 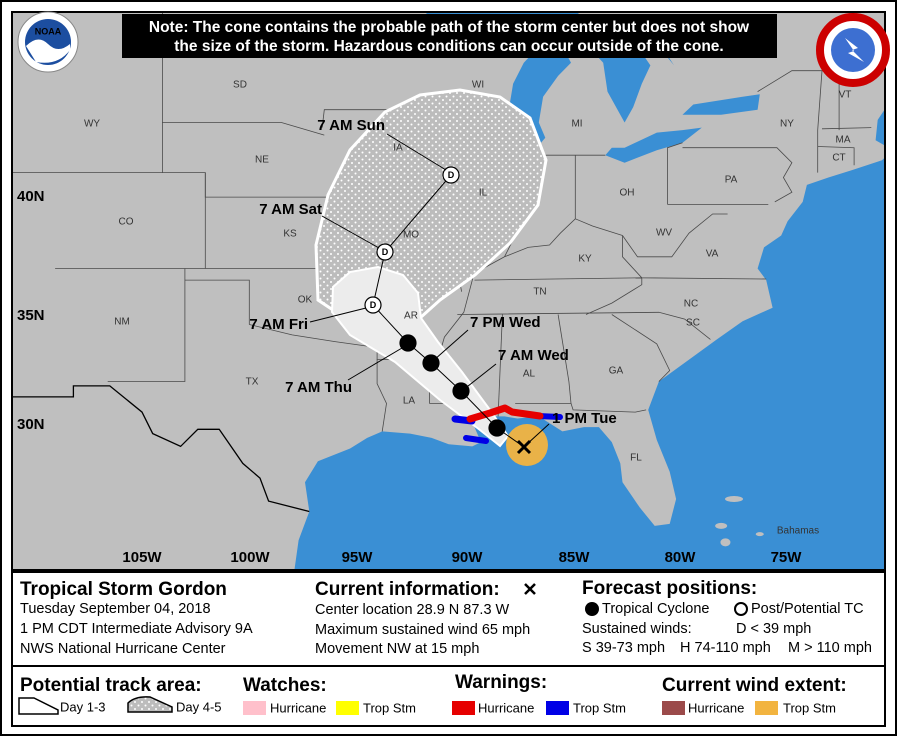 I want to click on state-label: IA, so click(x=398, y=148).